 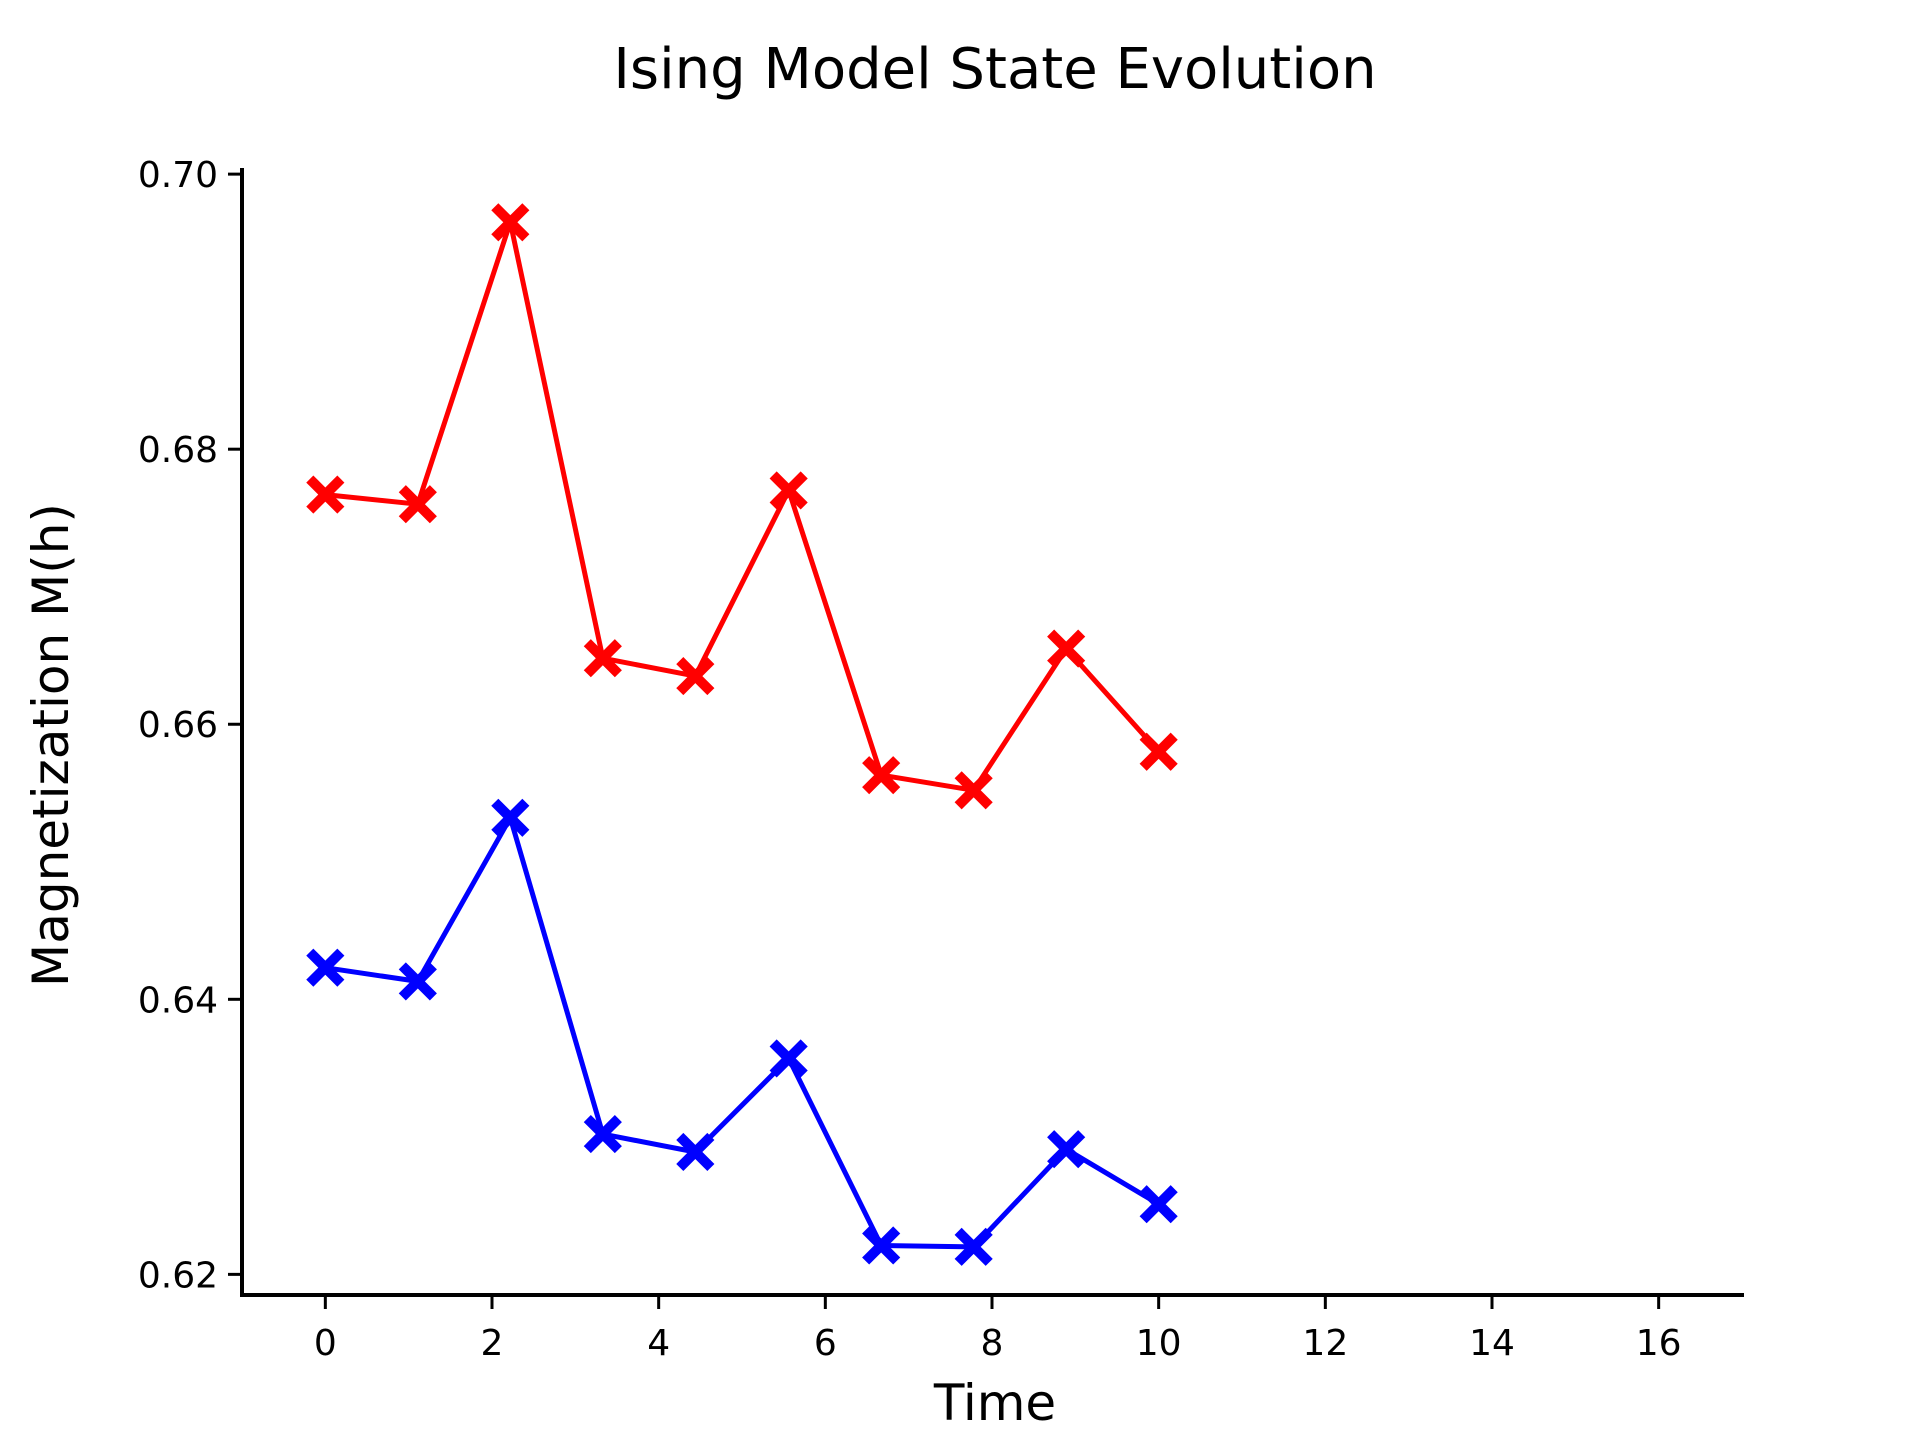 What do you see at coordinates (658, 1343) in the screenshot?
I see `x-tick-label: 4` at bounding box center [658, 1343].